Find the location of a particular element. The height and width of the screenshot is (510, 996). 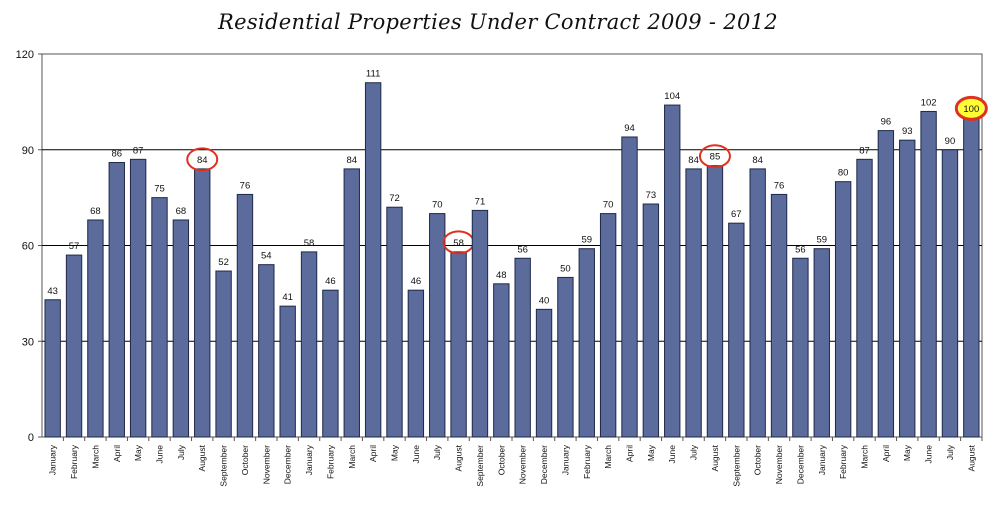

data-label: 40 is located at coordinates (544, 300).